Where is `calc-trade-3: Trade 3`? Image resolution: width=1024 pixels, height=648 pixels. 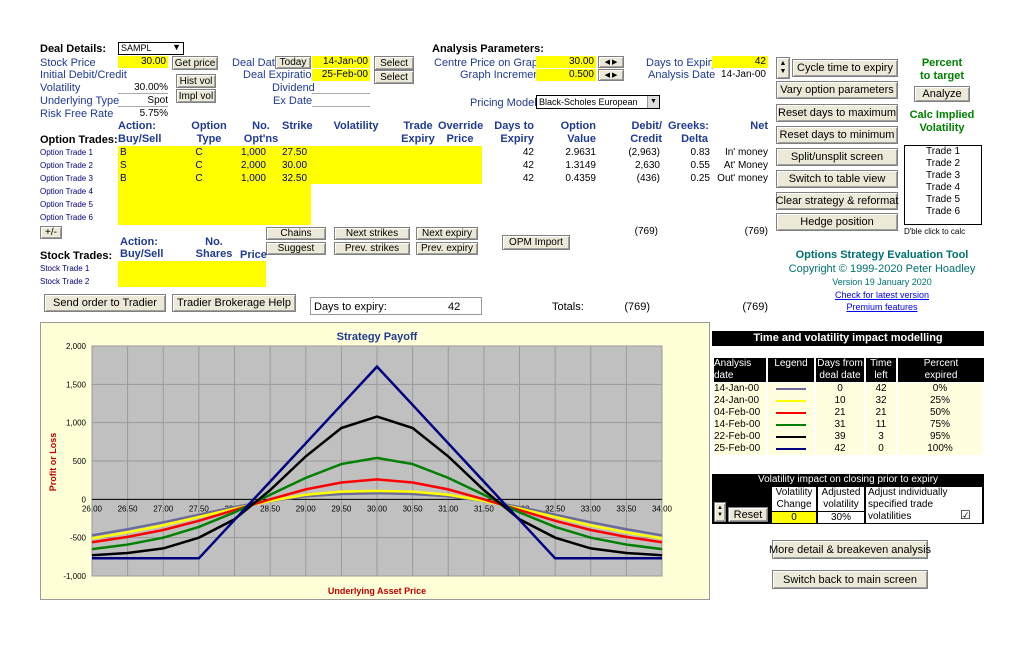
calc-trade-3: Trade 3 is located at coordinates (943, 175).